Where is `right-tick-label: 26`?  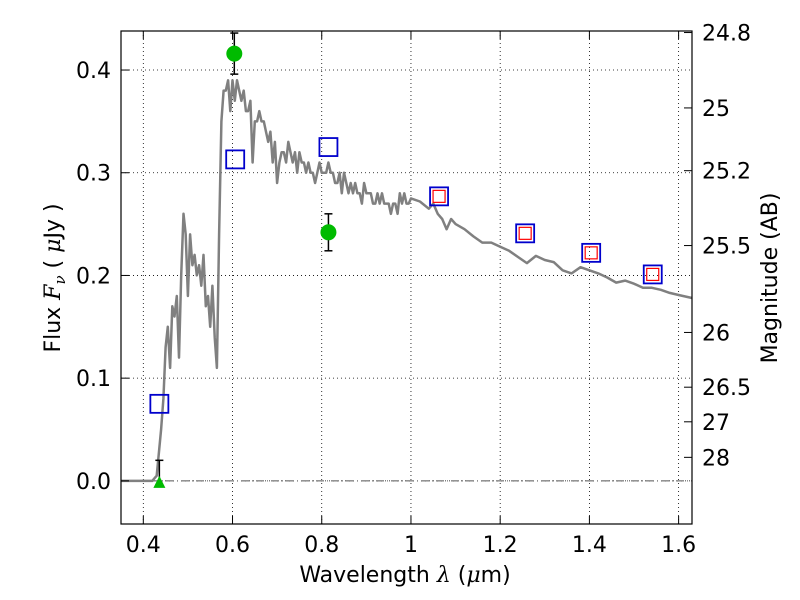 right-tick-label: 26 is located at coordinates (716, 333).